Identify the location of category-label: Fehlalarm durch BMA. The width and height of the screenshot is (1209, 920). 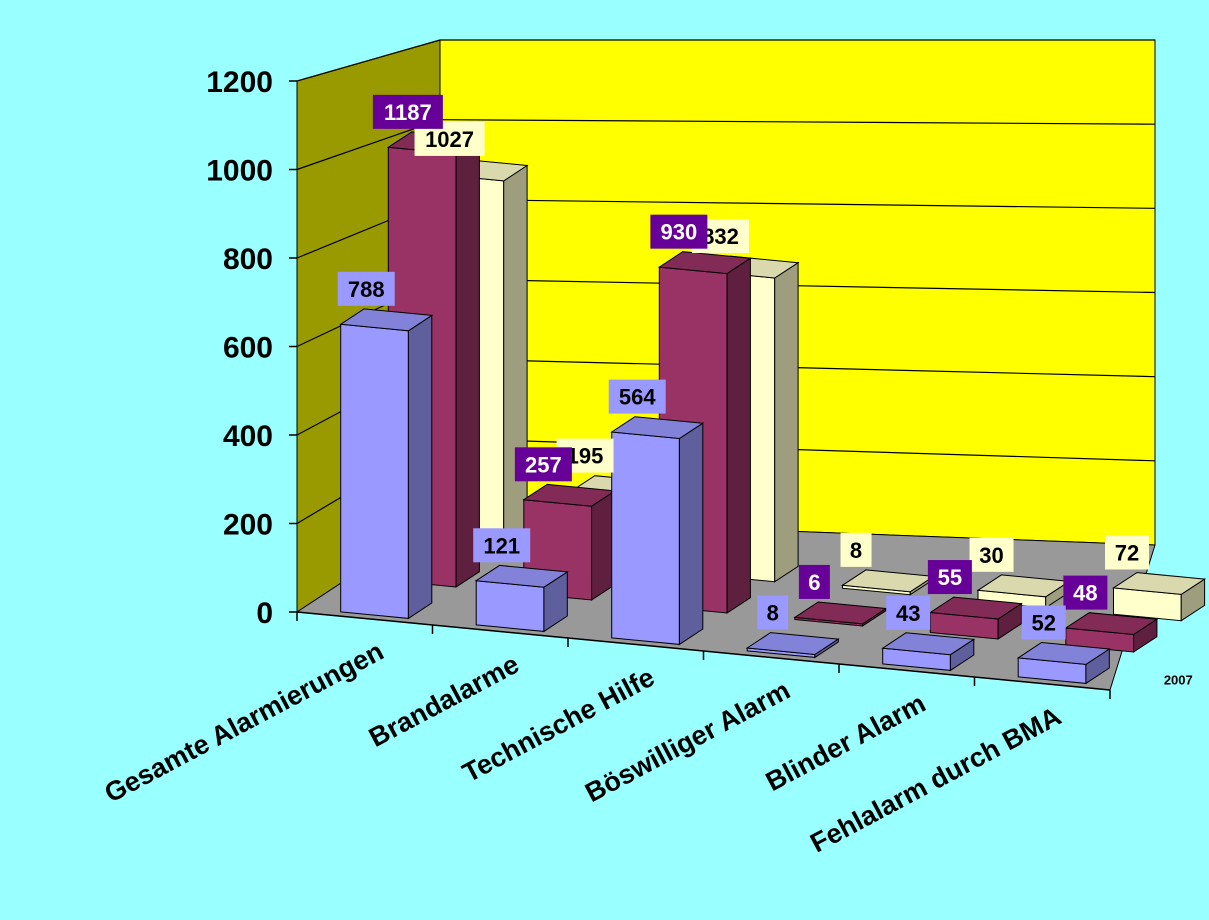
(935, 779).